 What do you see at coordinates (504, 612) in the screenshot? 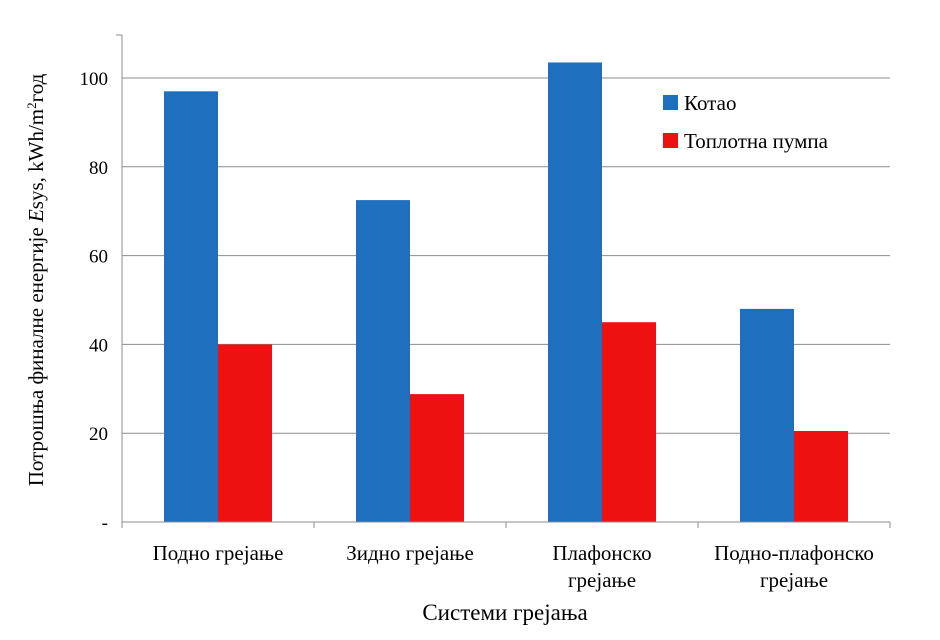
I see `x-axis-label: Системи грејања` at bounding box center [504, 612].